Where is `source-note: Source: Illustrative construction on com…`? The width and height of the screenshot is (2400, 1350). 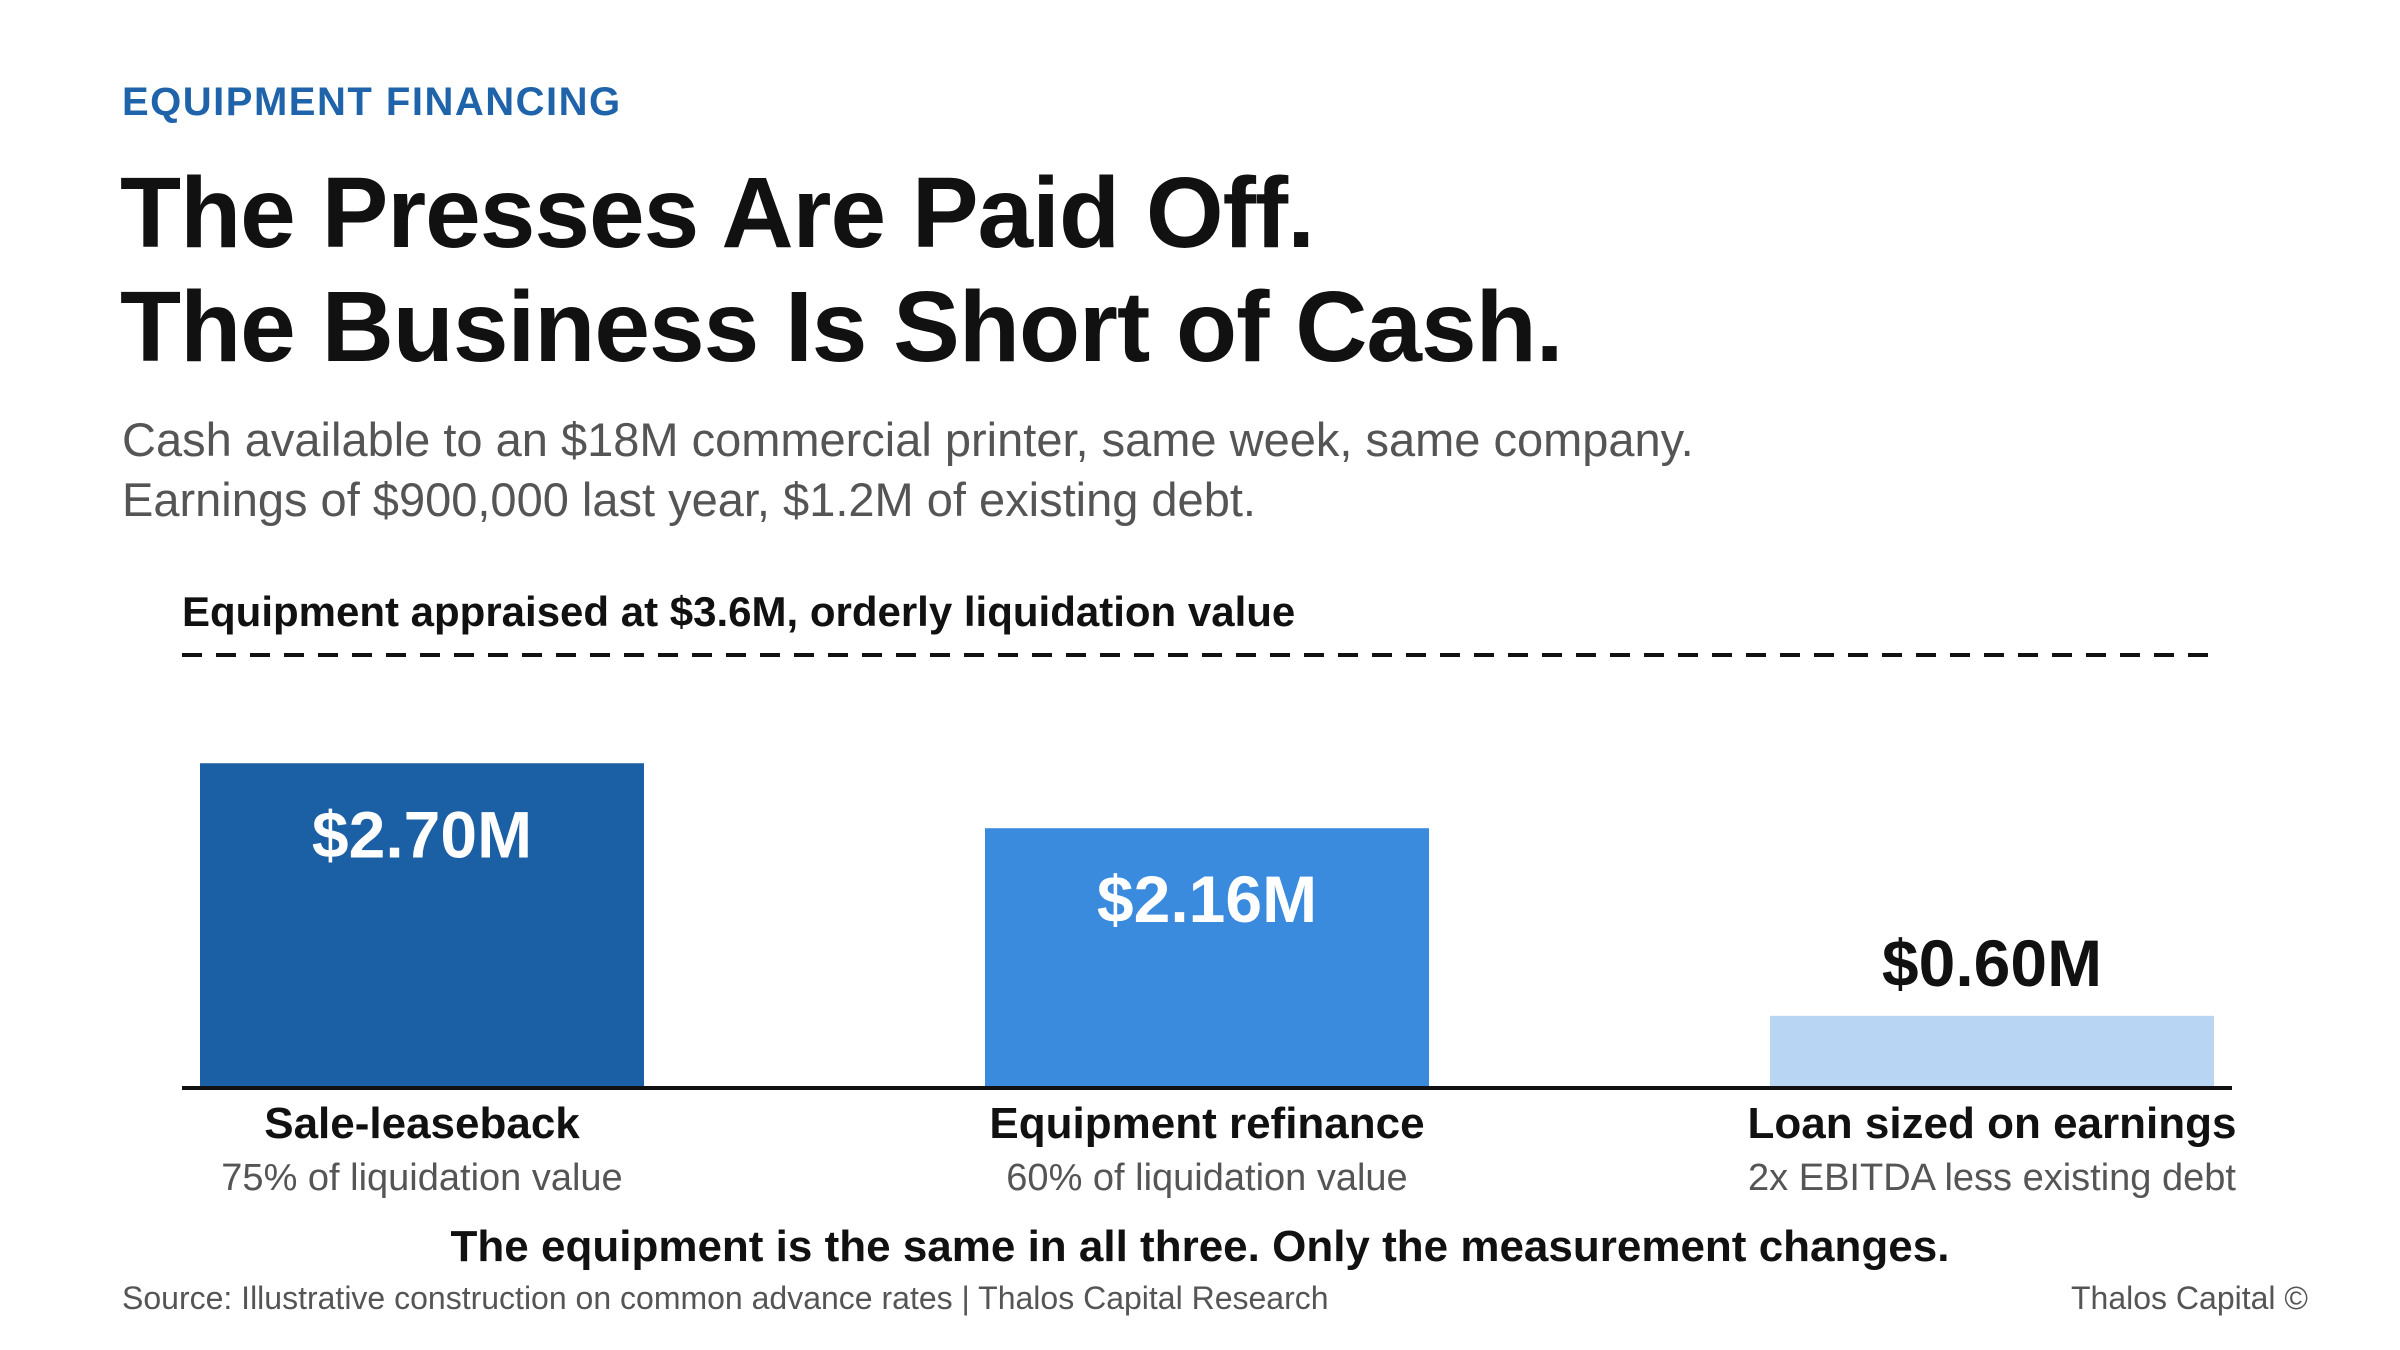 source-note: Source: Illustrative construction on com… is located at coordinates (725, 1298).